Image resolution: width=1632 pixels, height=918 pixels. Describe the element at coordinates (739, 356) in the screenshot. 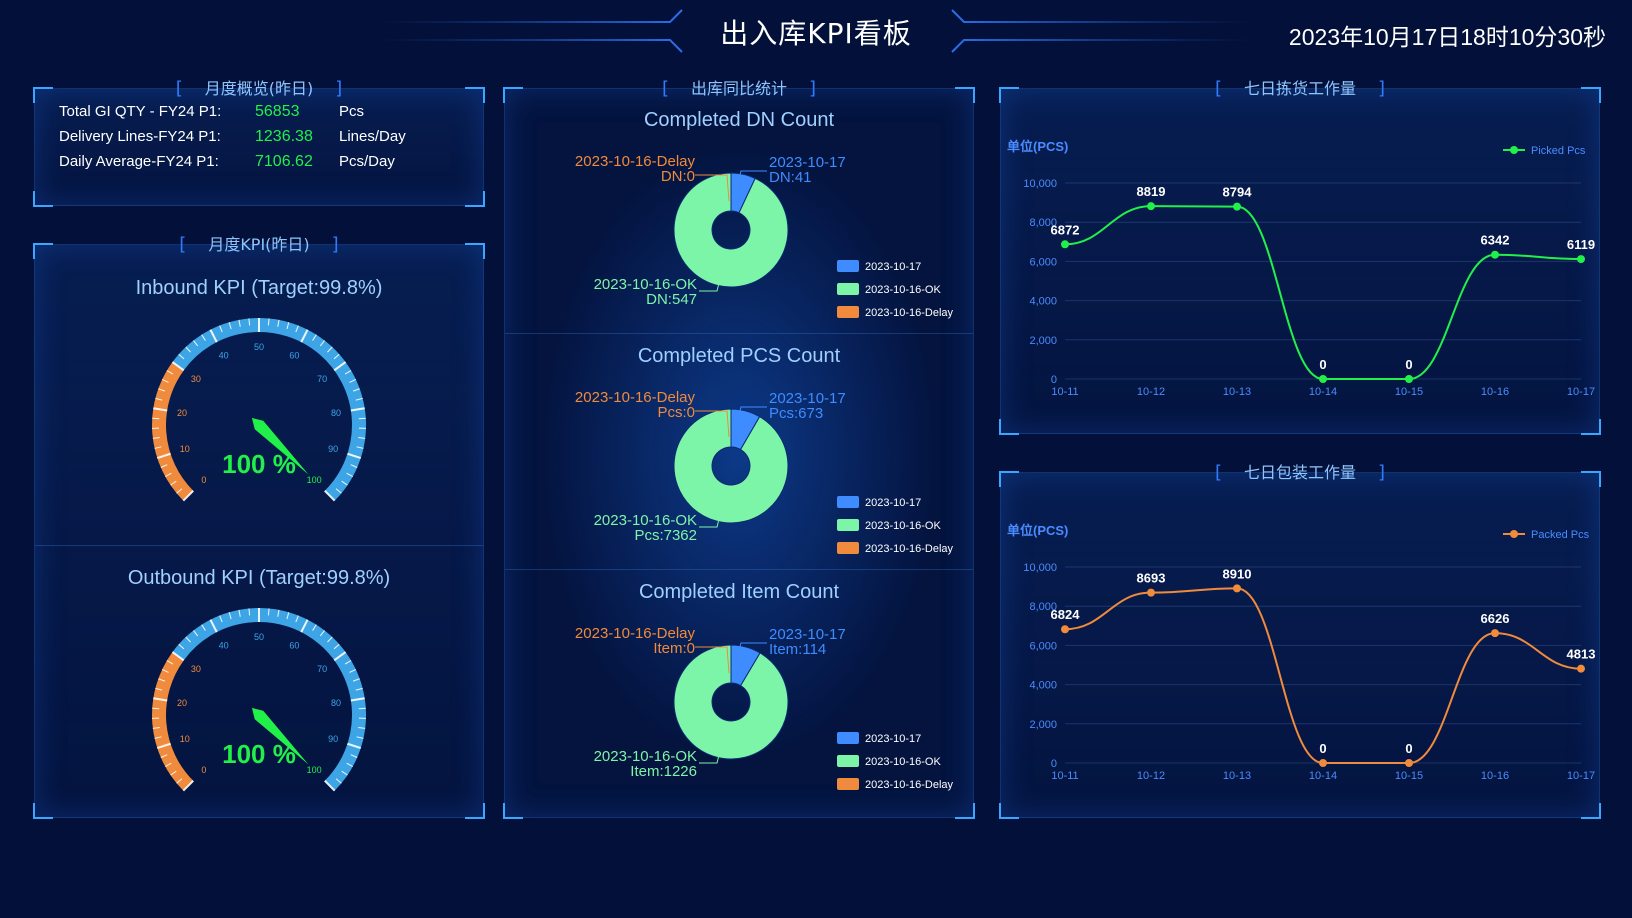

I see `pcs-count-title: Completed PCS Count` at that location.